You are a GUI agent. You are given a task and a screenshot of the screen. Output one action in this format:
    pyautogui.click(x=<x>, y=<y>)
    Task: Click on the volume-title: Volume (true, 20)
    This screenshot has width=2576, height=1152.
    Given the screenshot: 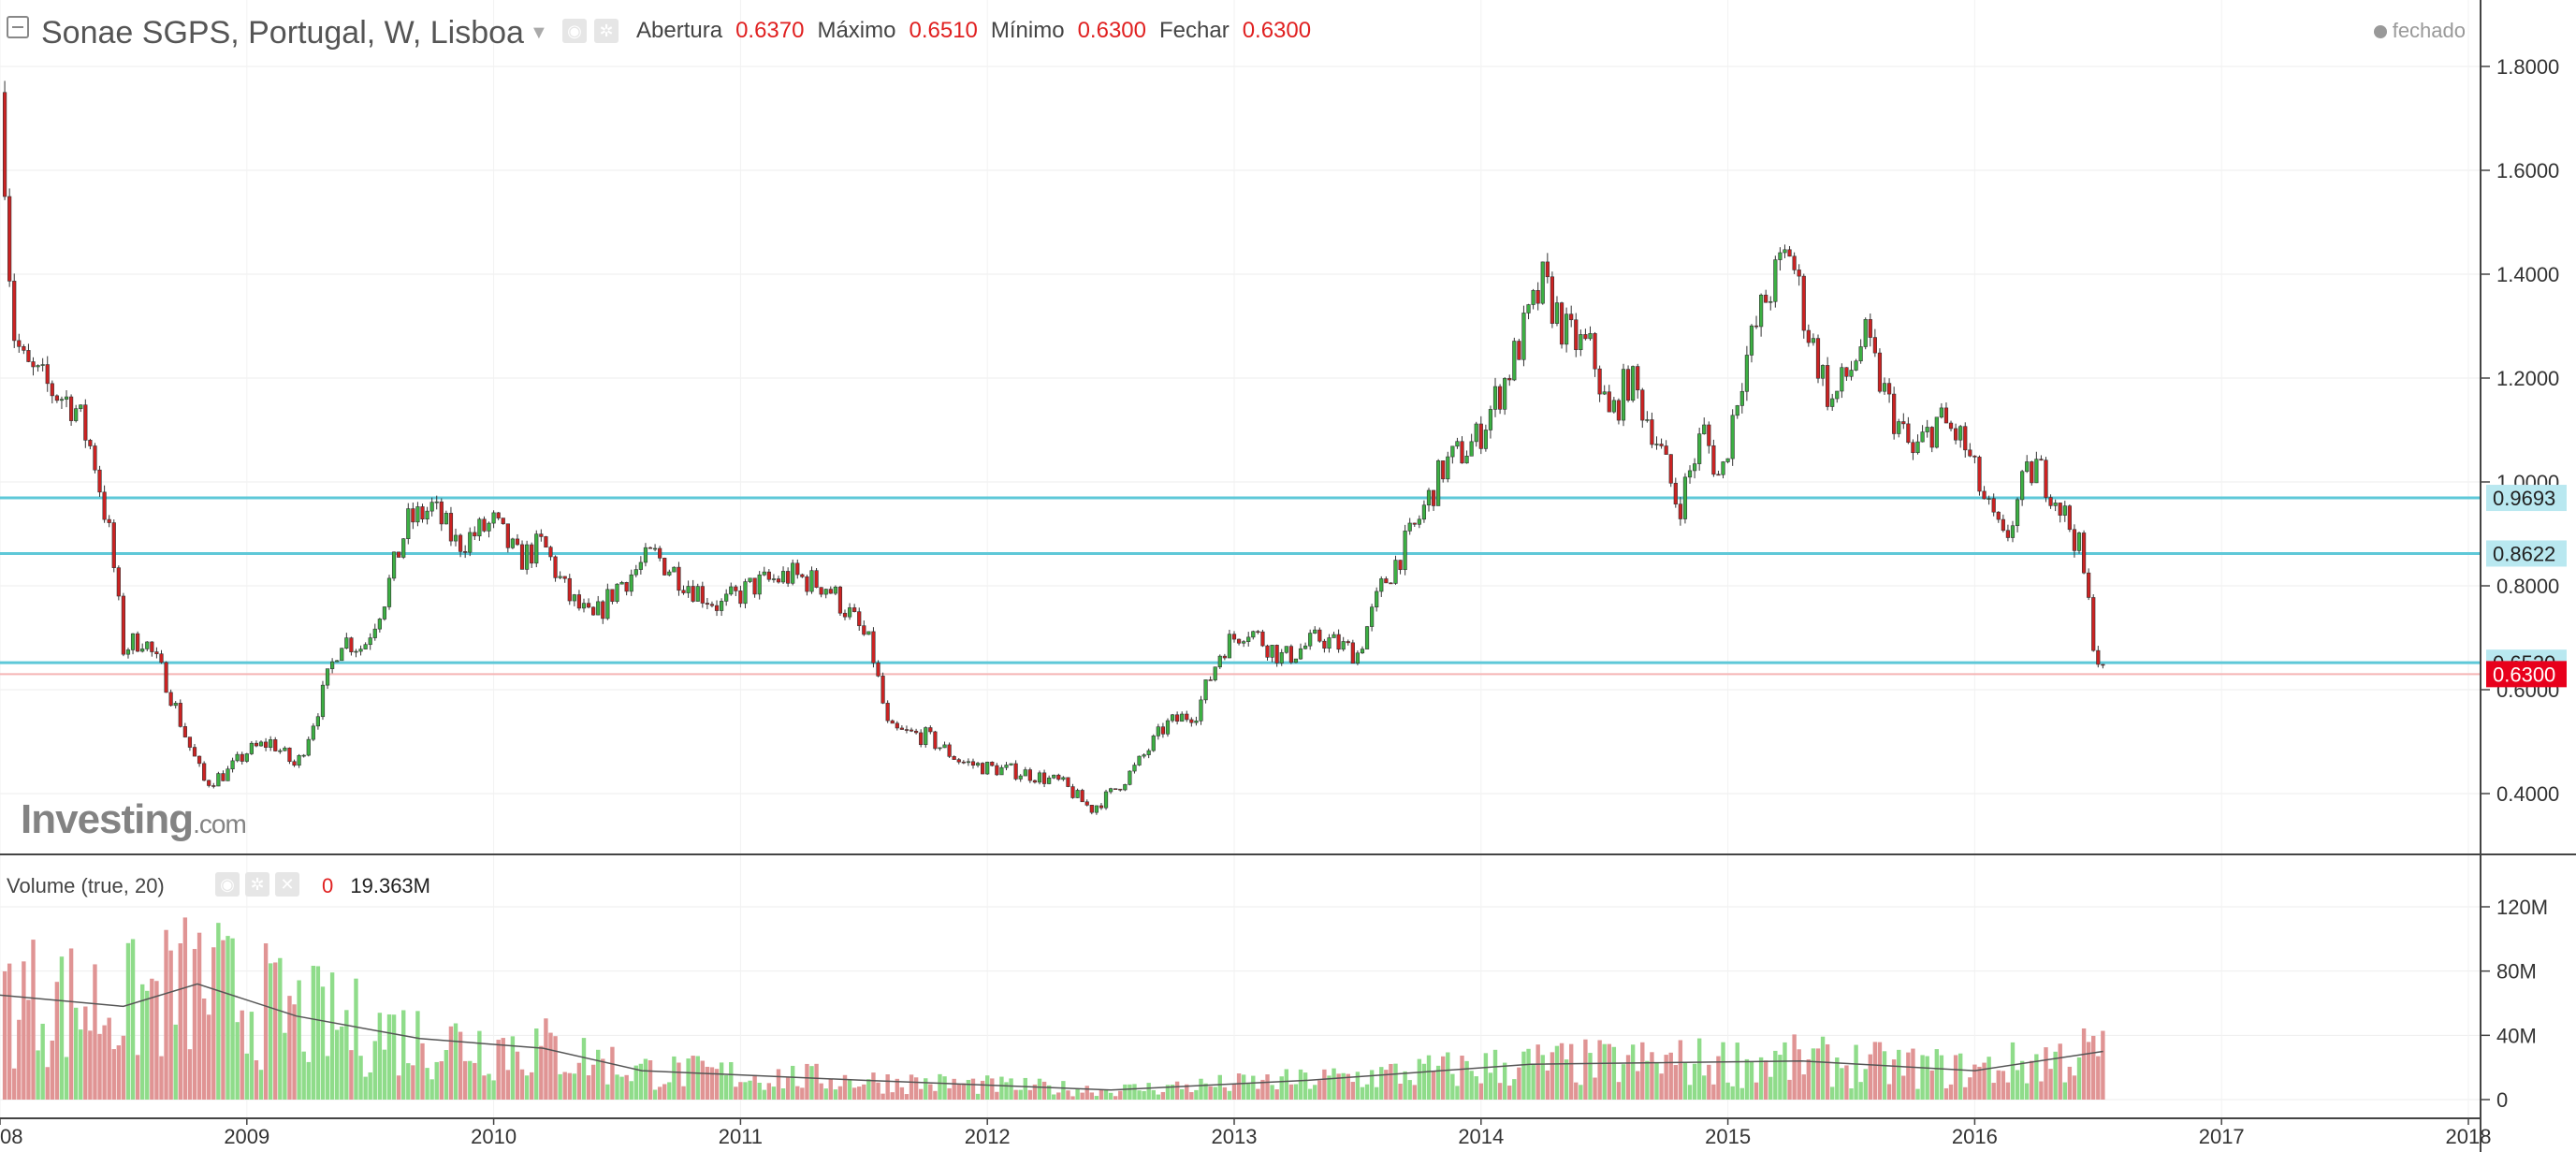 What is the action you would take?
    pyautogui.click(x=86, y=885)
    